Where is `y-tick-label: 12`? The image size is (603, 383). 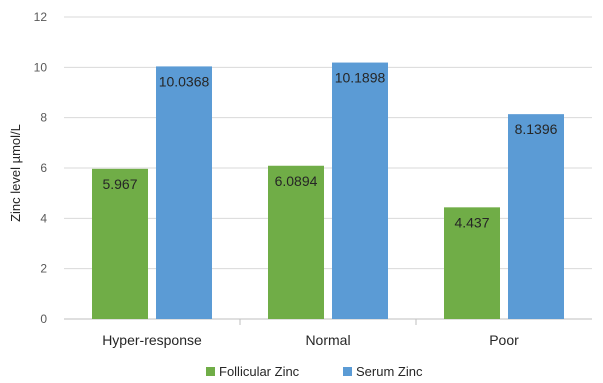 y-tick-label: 12 is located at coordinates (41, 17).